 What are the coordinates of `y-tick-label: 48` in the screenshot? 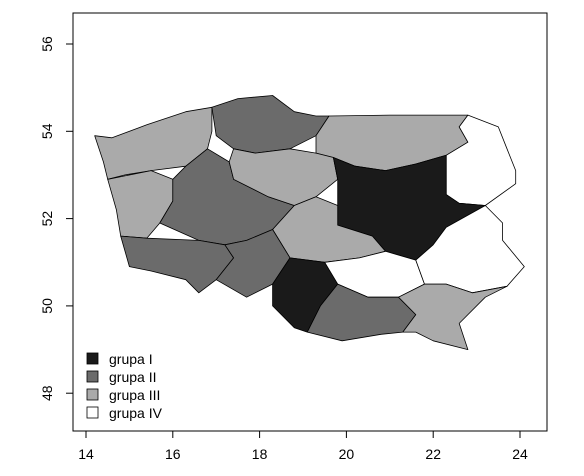 It's located at (47, 393).